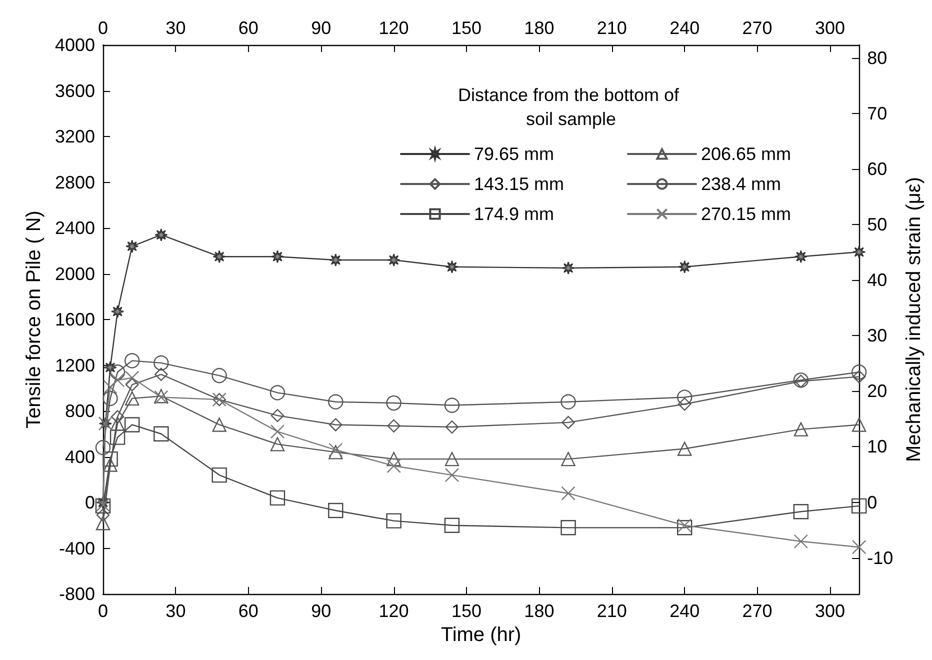  What do you see at coordinates (321, 28) in the screenshot?
I see `x2-tick-label: 90` at bounding box center [321, 28].